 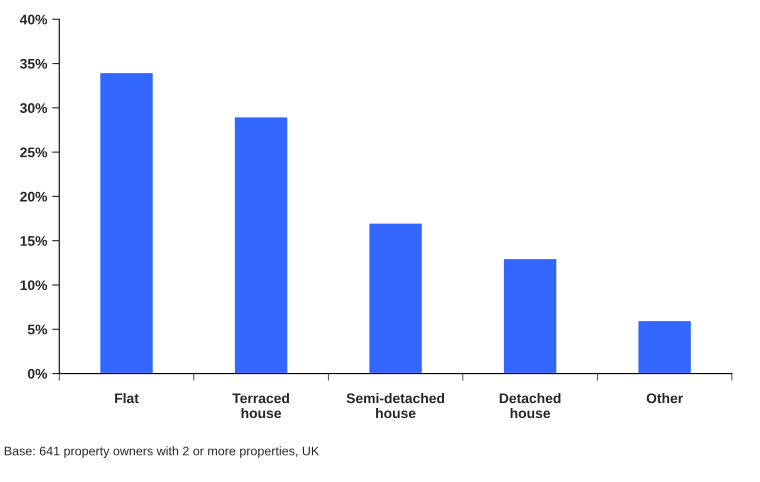 I want to click on y-tick-label: 40%, so click(x=34, y=19).